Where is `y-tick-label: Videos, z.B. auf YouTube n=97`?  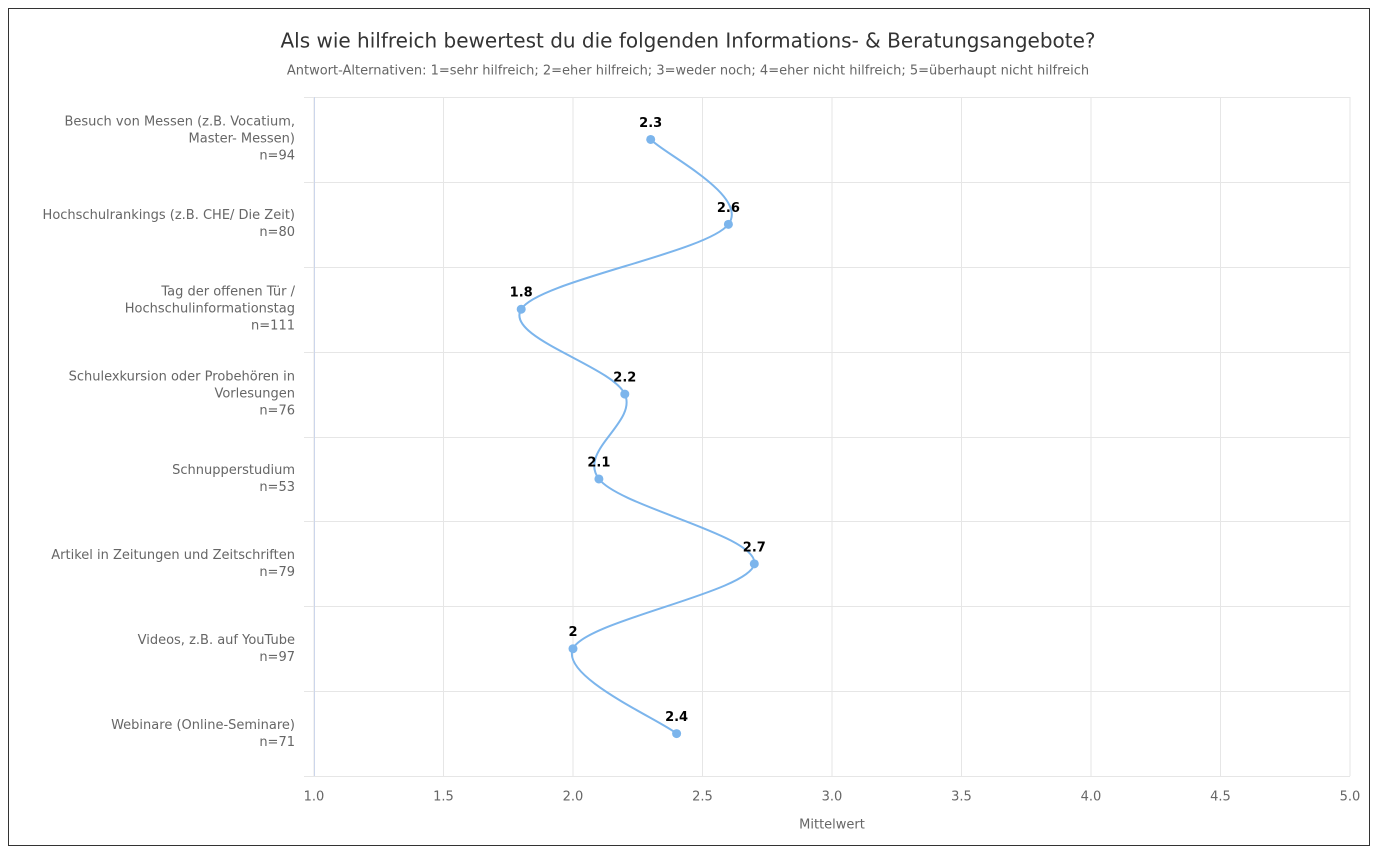
y-tick-label: Videos, z.B. auf YouTube n=97 is located at coordinates (164, 649).